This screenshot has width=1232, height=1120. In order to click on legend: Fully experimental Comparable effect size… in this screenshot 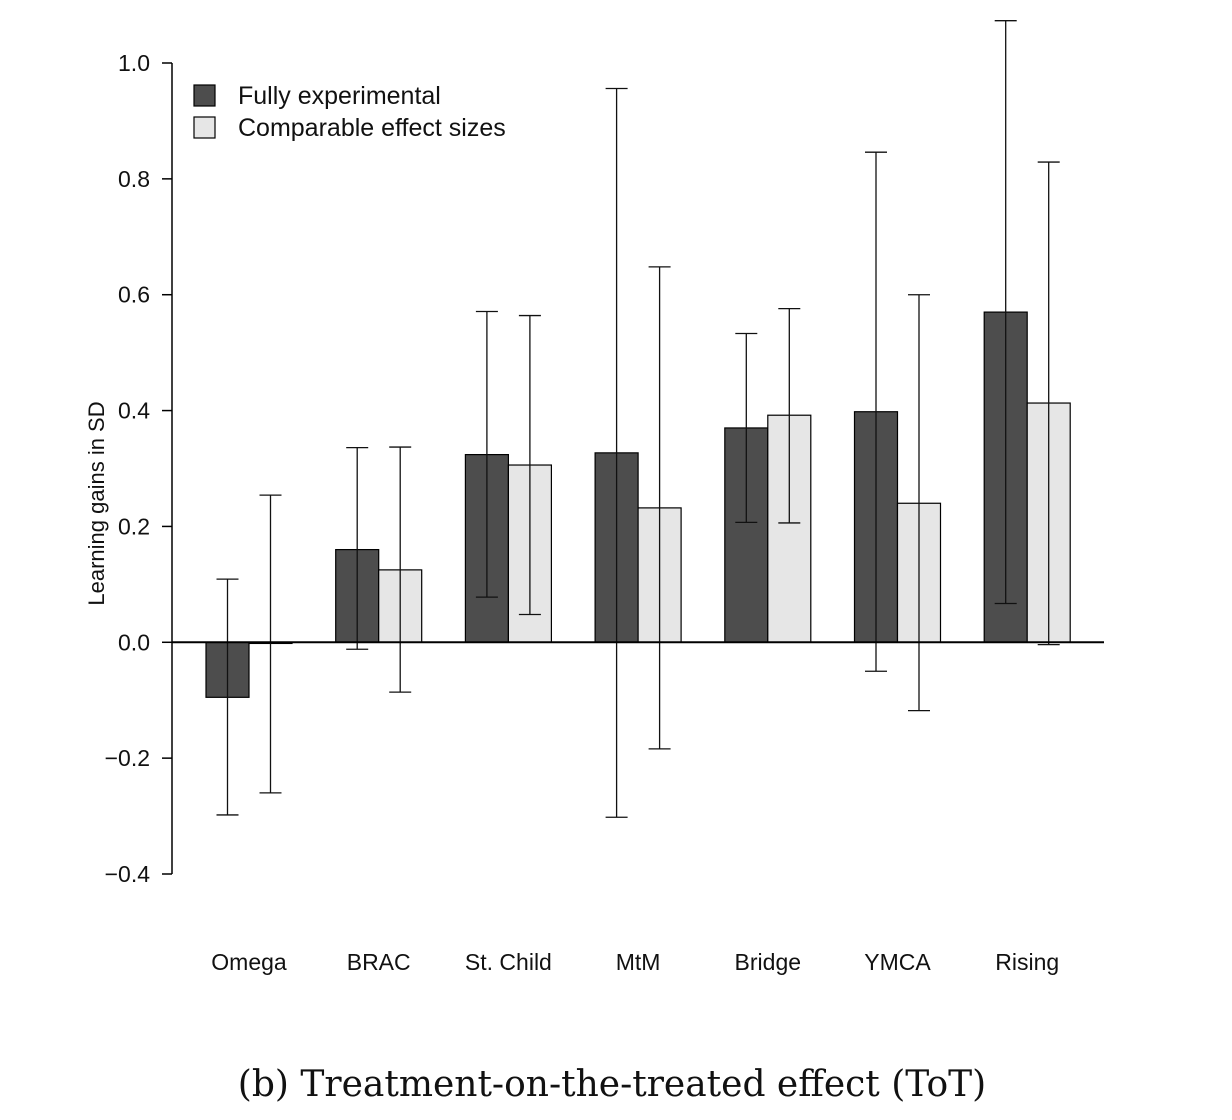, I will do `click(349, 112)`.